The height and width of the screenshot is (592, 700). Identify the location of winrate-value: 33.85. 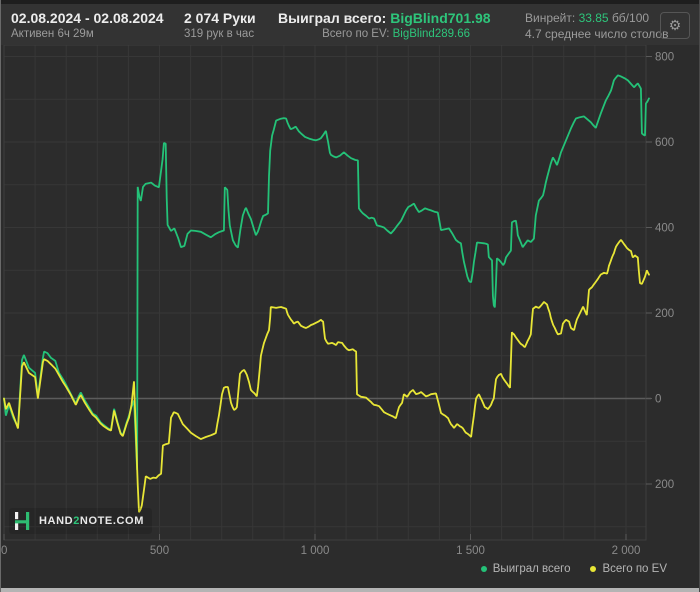
(593, 18).